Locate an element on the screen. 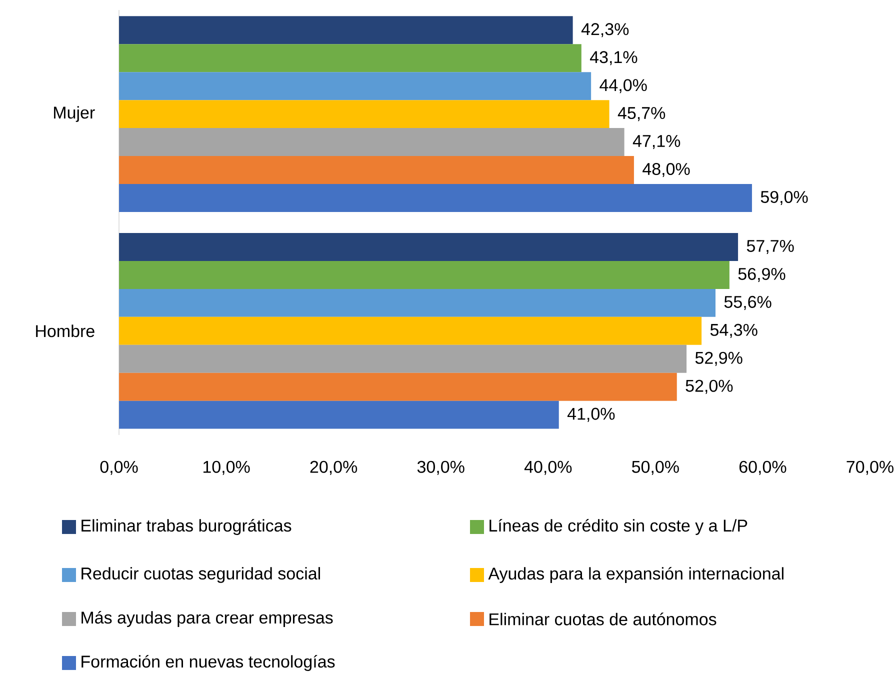 The height and width of the screenshot is (675, 895). data-label: 47,1% is located at coordinates (656, 142).